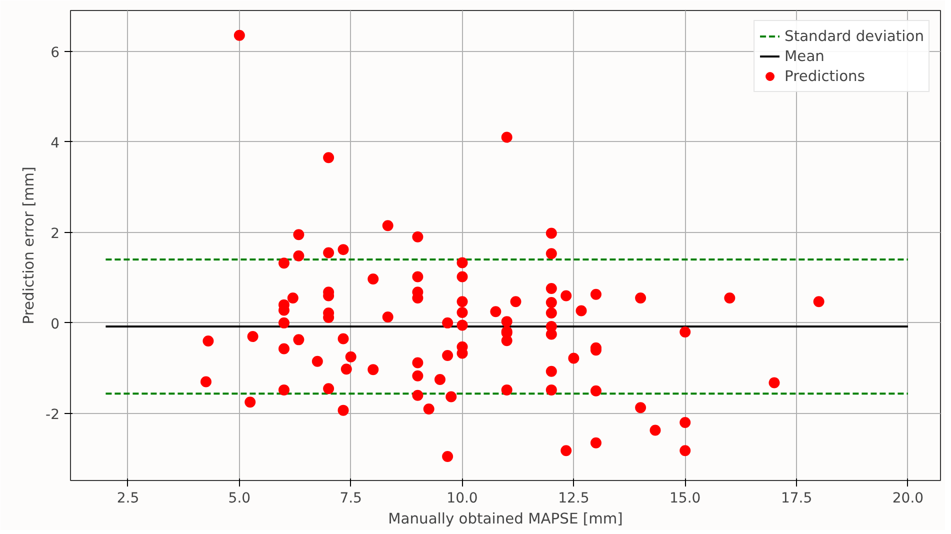 The width and height of the screenshot is (951, 534). Describe the element at coordinates (351, 498) in the screenshot. I see `x-tick-label: 7.5` at that location.